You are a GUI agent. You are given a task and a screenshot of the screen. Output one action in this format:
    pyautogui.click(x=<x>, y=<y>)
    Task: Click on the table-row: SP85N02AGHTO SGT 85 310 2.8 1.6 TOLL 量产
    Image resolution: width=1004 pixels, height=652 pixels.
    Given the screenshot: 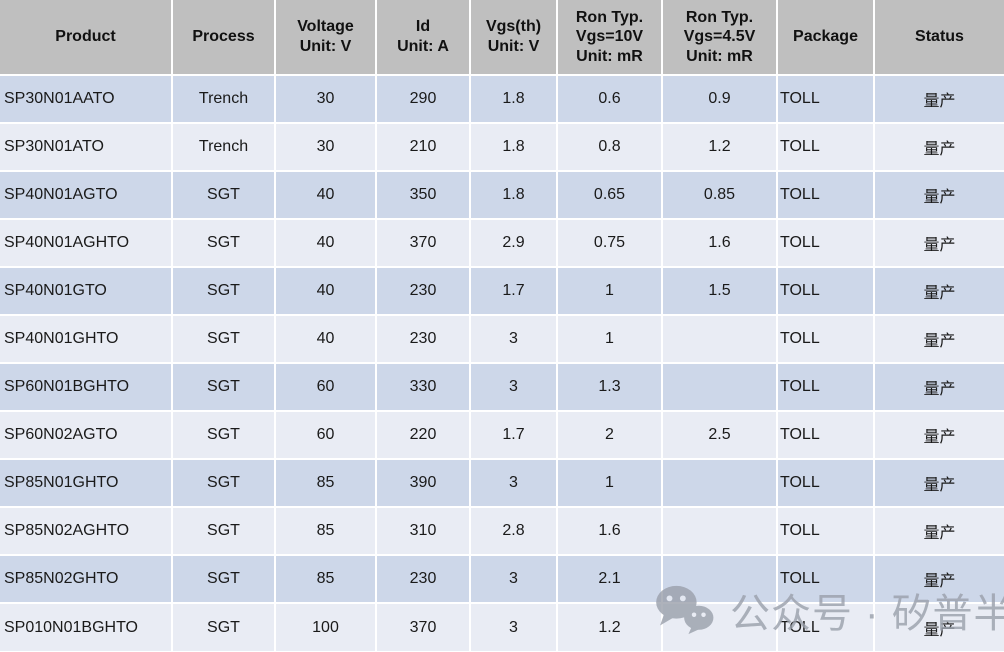 What is the action you would take?
    pyautogui.click(x=502, y=531)
    